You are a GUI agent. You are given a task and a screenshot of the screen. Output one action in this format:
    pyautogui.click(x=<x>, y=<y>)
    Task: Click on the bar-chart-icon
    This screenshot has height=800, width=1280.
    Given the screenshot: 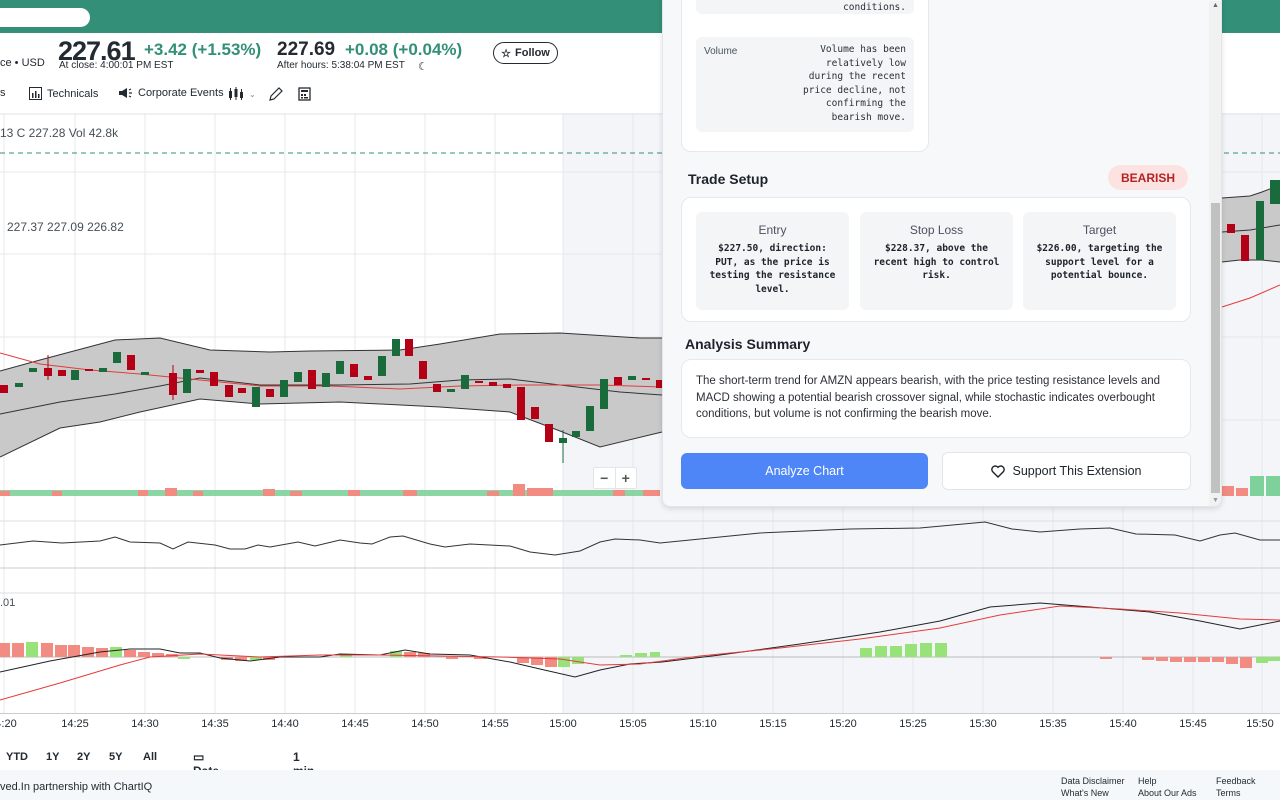 What is the action you would take?
    pyautogui.click(x=35, y=93)
    